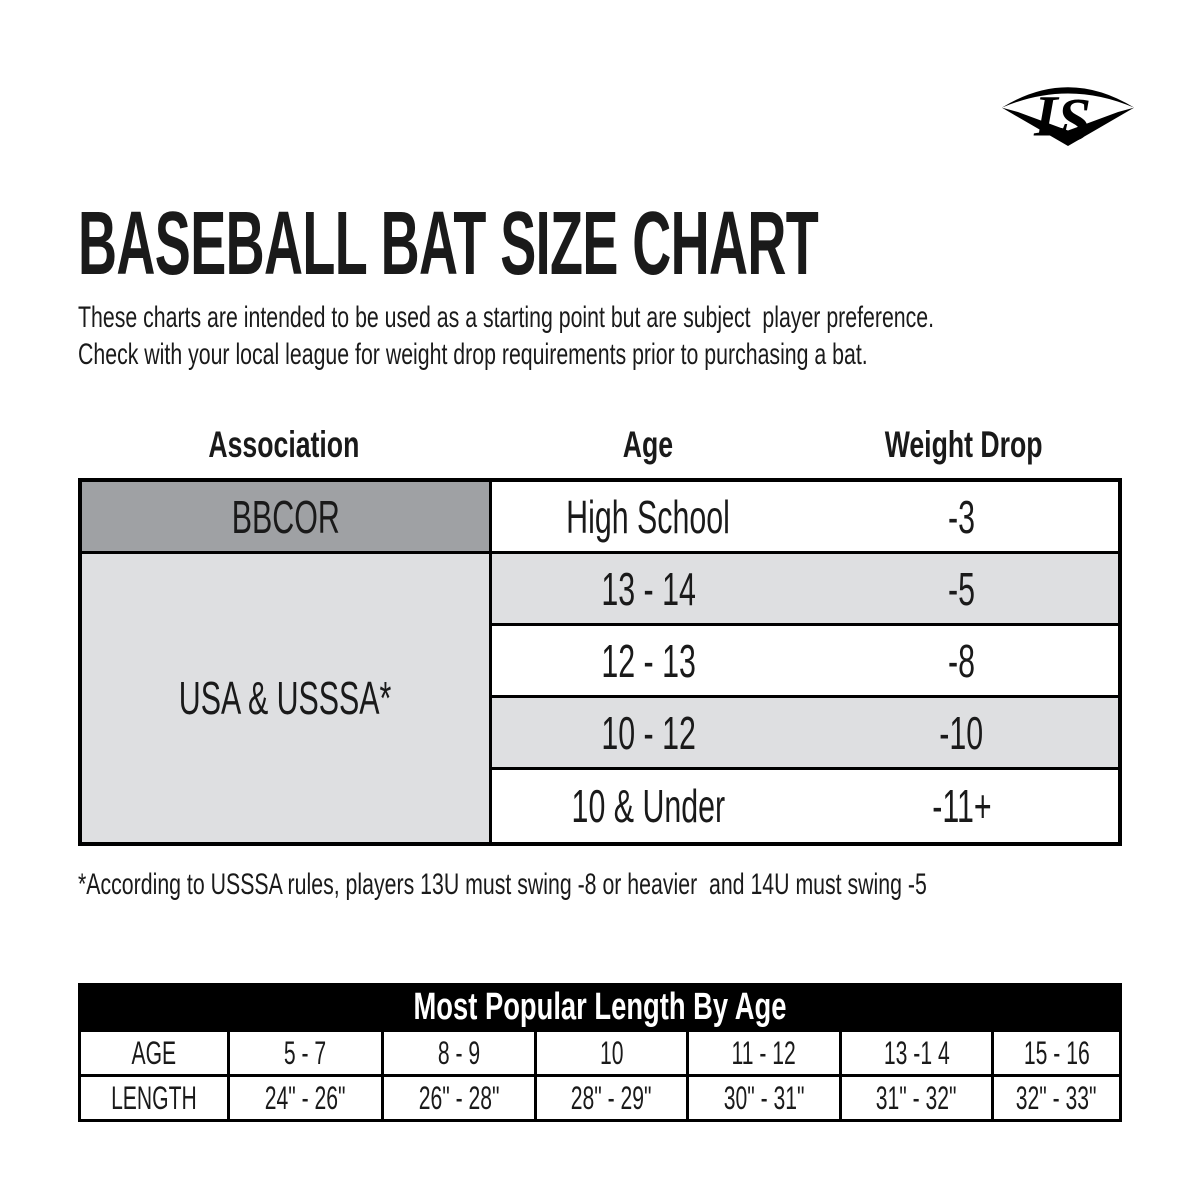 The height and width of the screenshot is (1200, 1200). What do you see at coordinates (287, 518) in the screenshot?
I see `cell-association-bbcor: BBCOR` at bounding box center [287, 518].